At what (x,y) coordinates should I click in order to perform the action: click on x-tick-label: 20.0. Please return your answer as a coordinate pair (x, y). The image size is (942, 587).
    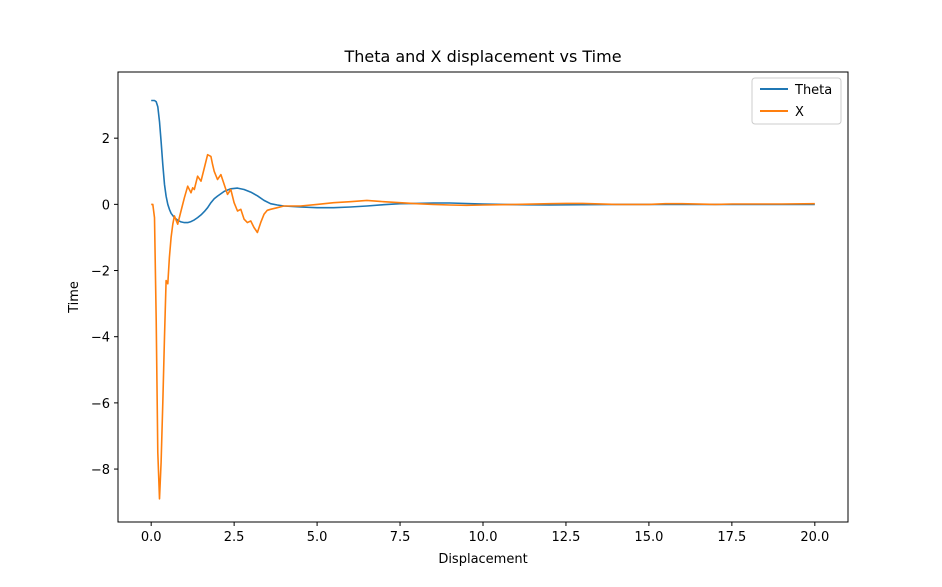
    Looking at the image, I should click on (814, 537).